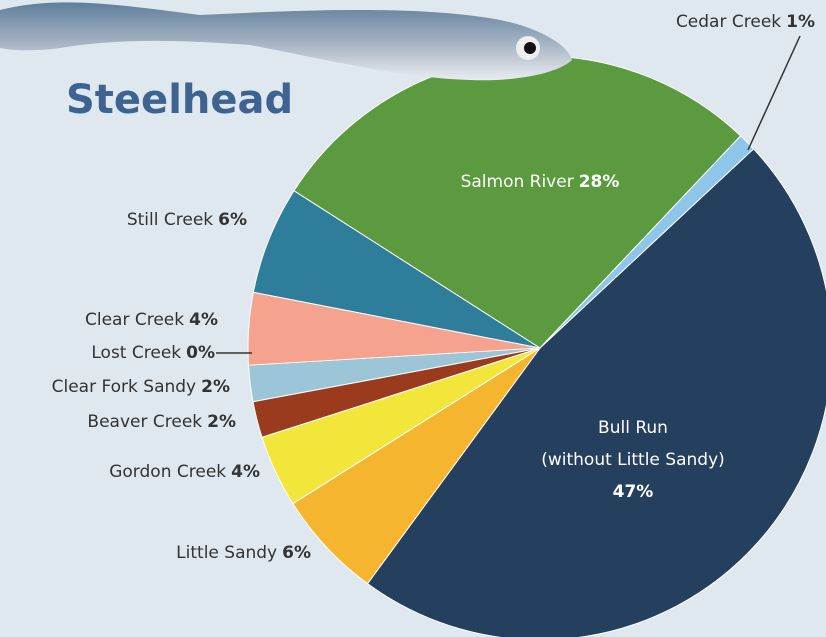  Describe the element at coordinates (124, 387) in the screenshot. I see `category-name: Clear Fork Sandy` at that location.